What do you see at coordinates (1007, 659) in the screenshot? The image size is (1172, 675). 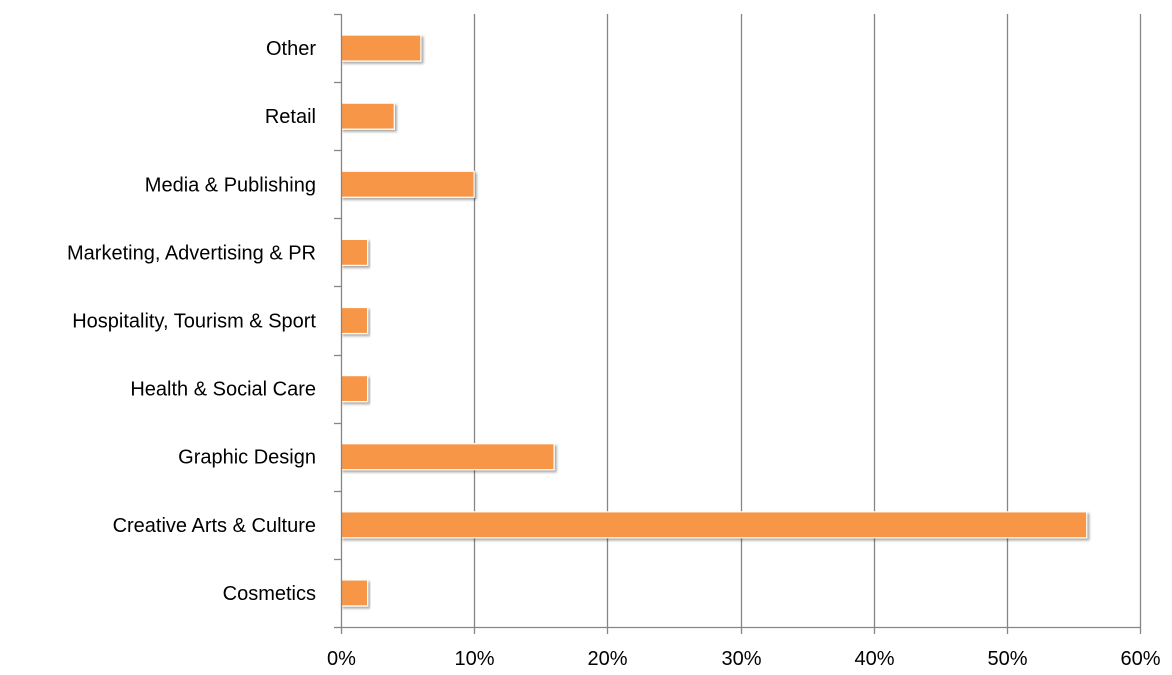 I see `x-tick-label: 50%` at bounding box center [1007, 659].